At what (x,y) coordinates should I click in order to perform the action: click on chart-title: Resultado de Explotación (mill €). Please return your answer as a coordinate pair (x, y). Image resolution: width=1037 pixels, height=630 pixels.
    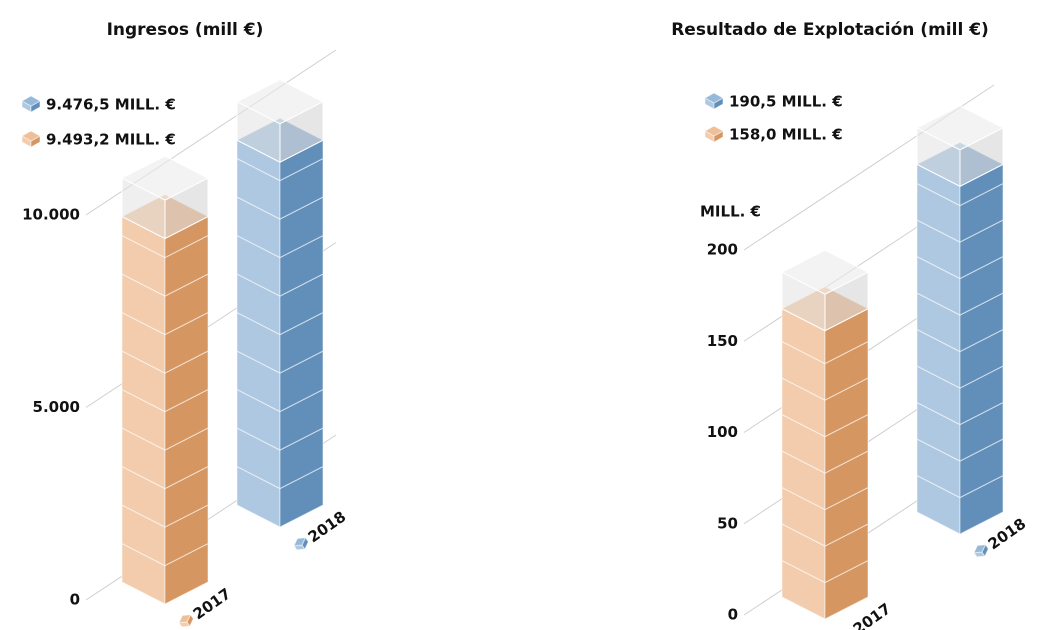
    Looking at the image, I should click on (830, 30).